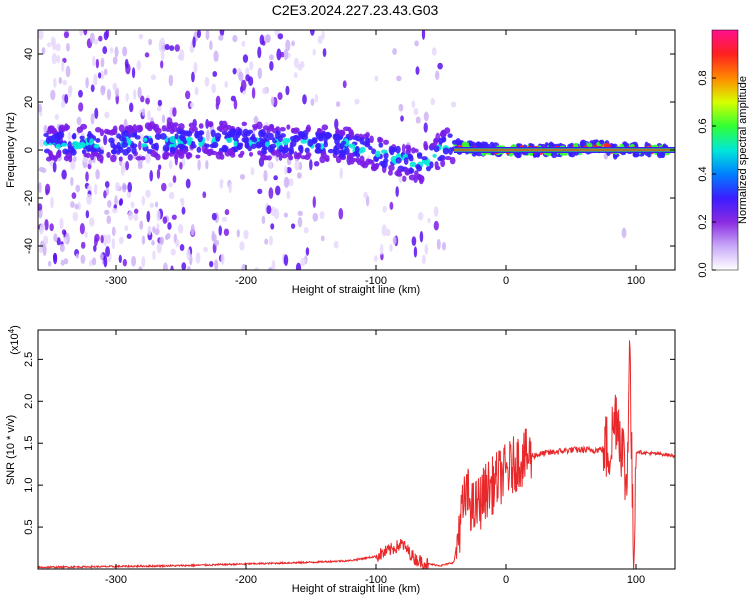 This screenshot has width=750, height=600. I want to click on colorbar-tick-label: 0.0, so click(703, 269).